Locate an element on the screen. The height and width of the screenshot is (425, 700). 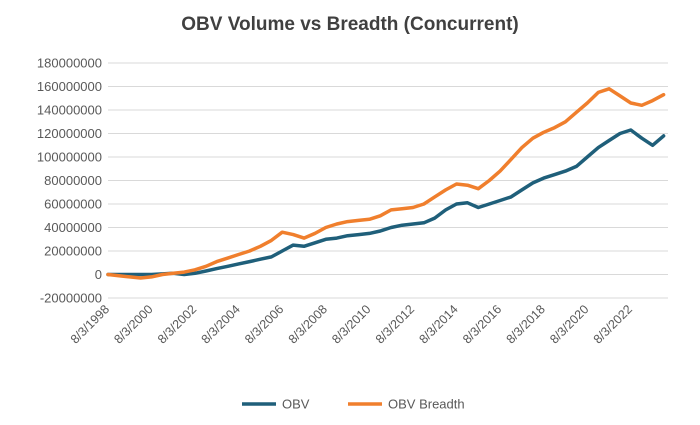
x-tick-label: 8/3/2016 is located at coordinates (482, 324).